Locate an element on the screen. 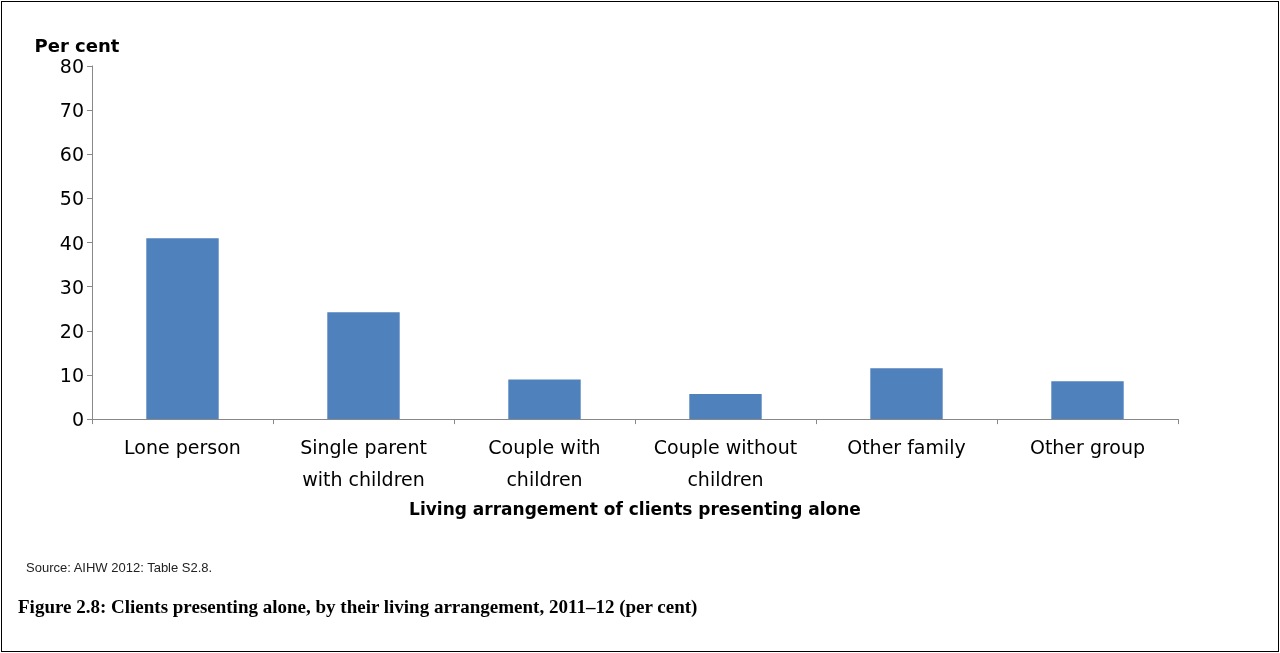 This screenshot has height=653, width=1280. y-tick-label: 20 is located at coordinates (71, 330).